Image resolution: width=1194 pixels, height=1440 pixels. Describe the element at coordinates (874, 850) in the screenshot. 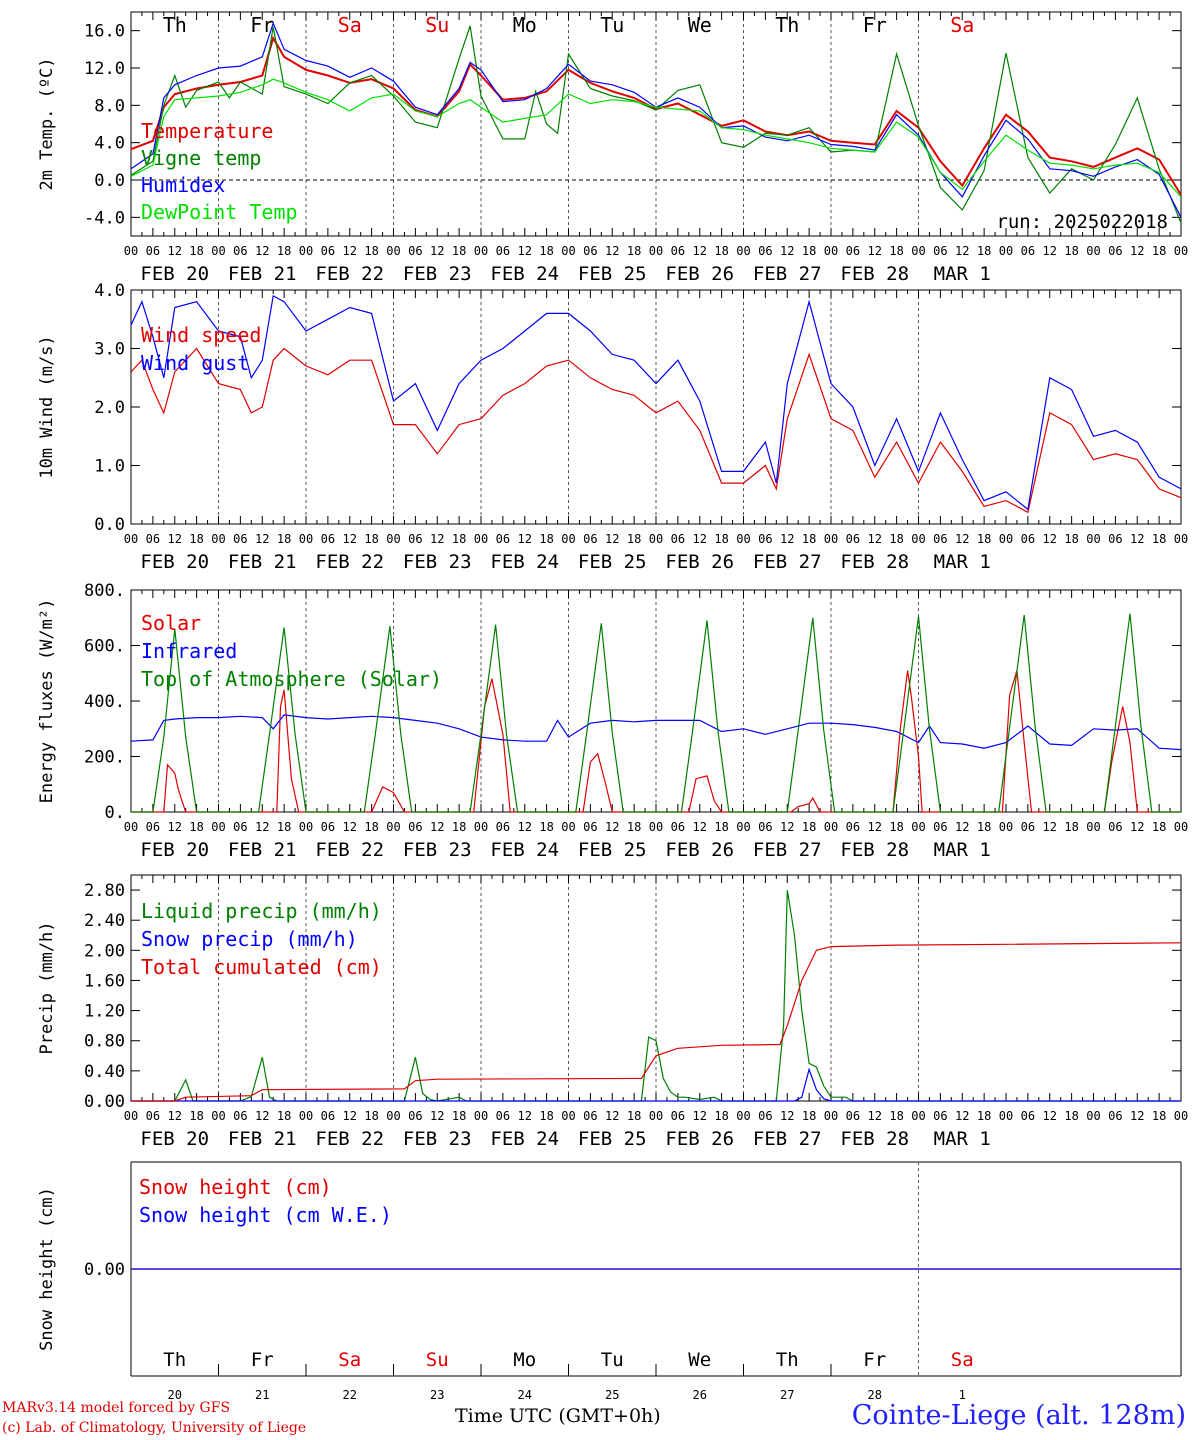

I see `date-label: FEB 28` at that location.